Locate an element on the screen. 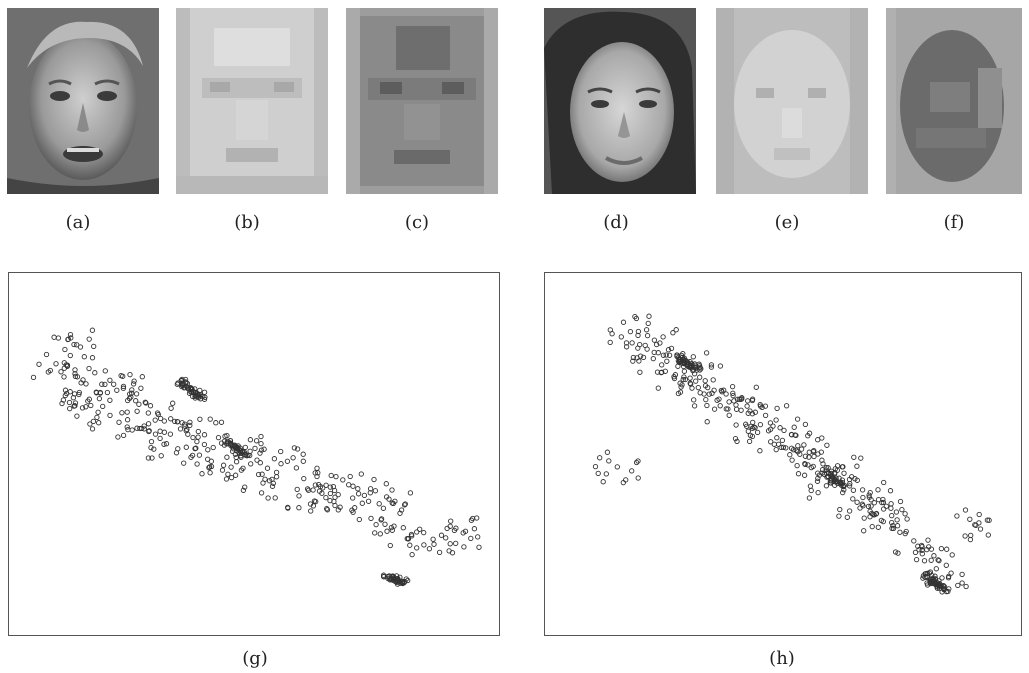 This screenshot has width=1029, height=673. face-photo-female is located at coordinates (620, 101).